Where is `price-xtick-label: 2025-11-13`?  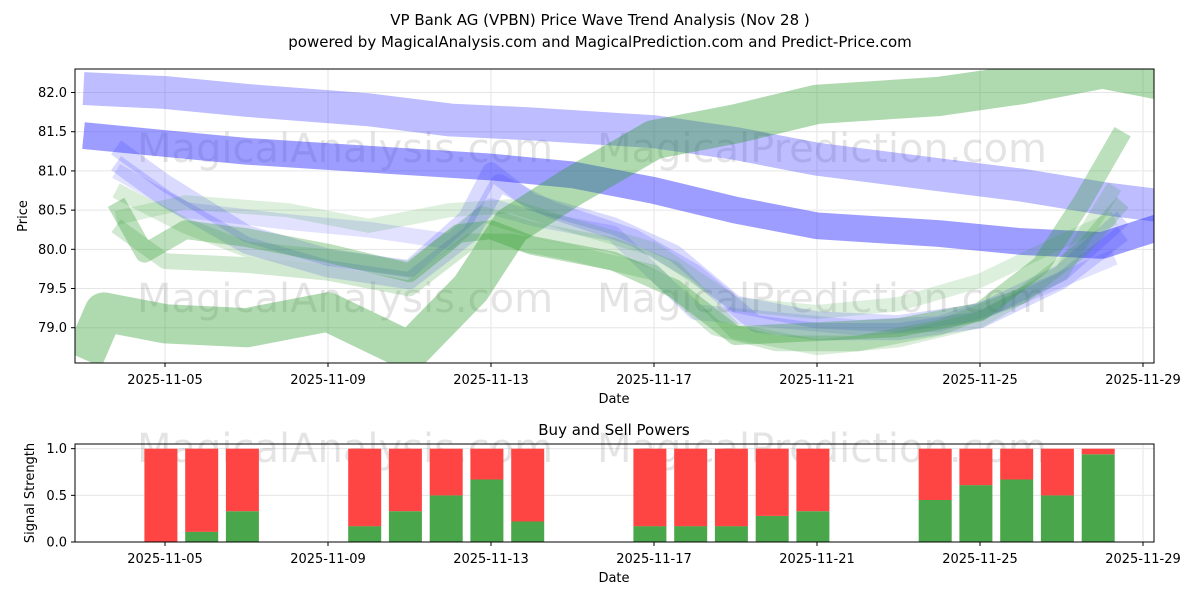
price-xtick-label: 2025-11-13 is located at coordinates (491, 380).